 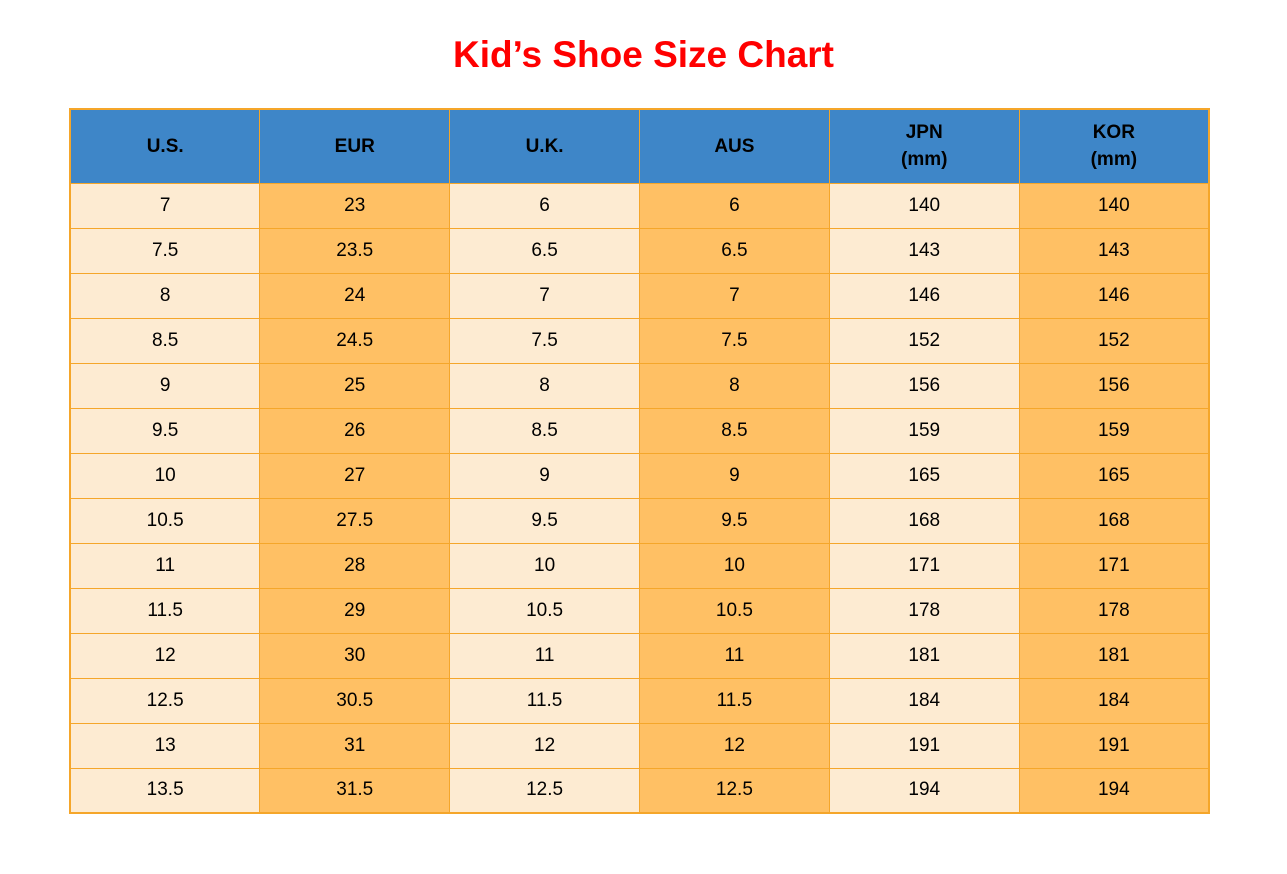 What do you see at coordinates (355, 475) in the screenshot?
I see `table-cell: 27` at bounding box center [355, 475].